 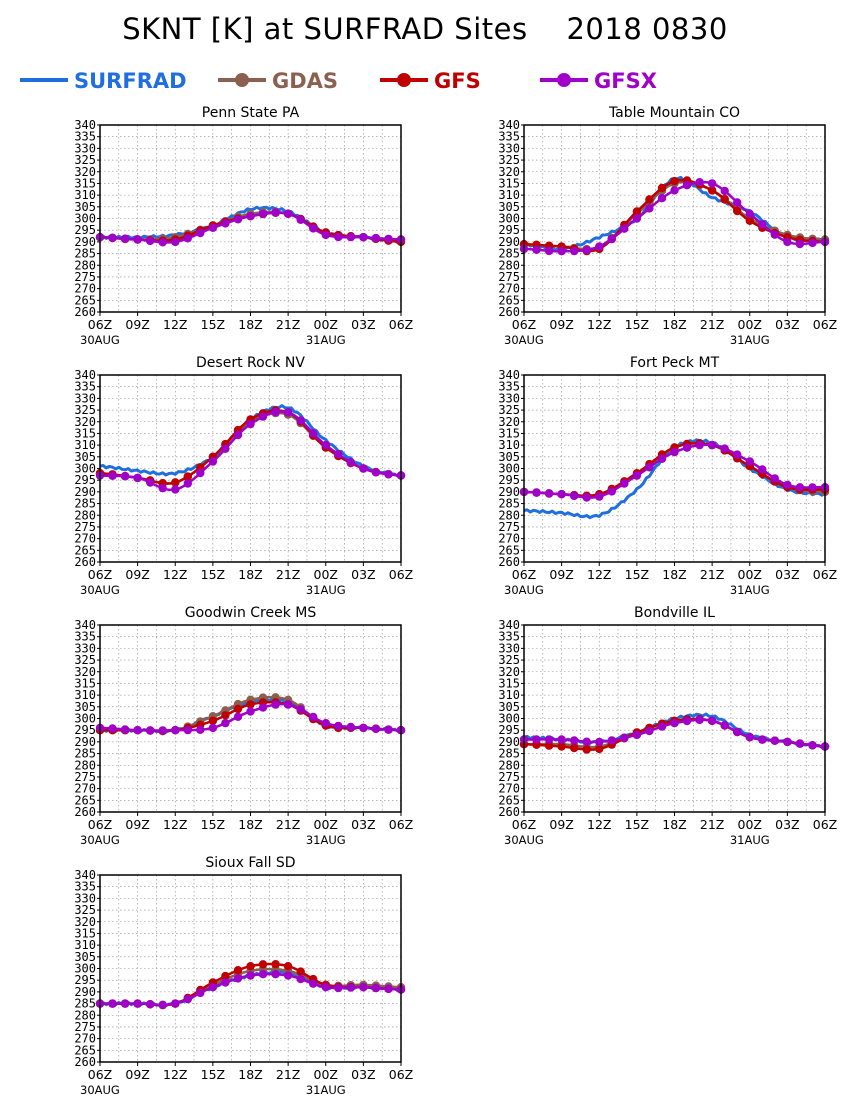 What do you see at coordinates (425, 29) in the screenshot?
I see `page-title: SKNT [K] at SURFRAD Sites 2018 0830` at bounding box center [425, 29].